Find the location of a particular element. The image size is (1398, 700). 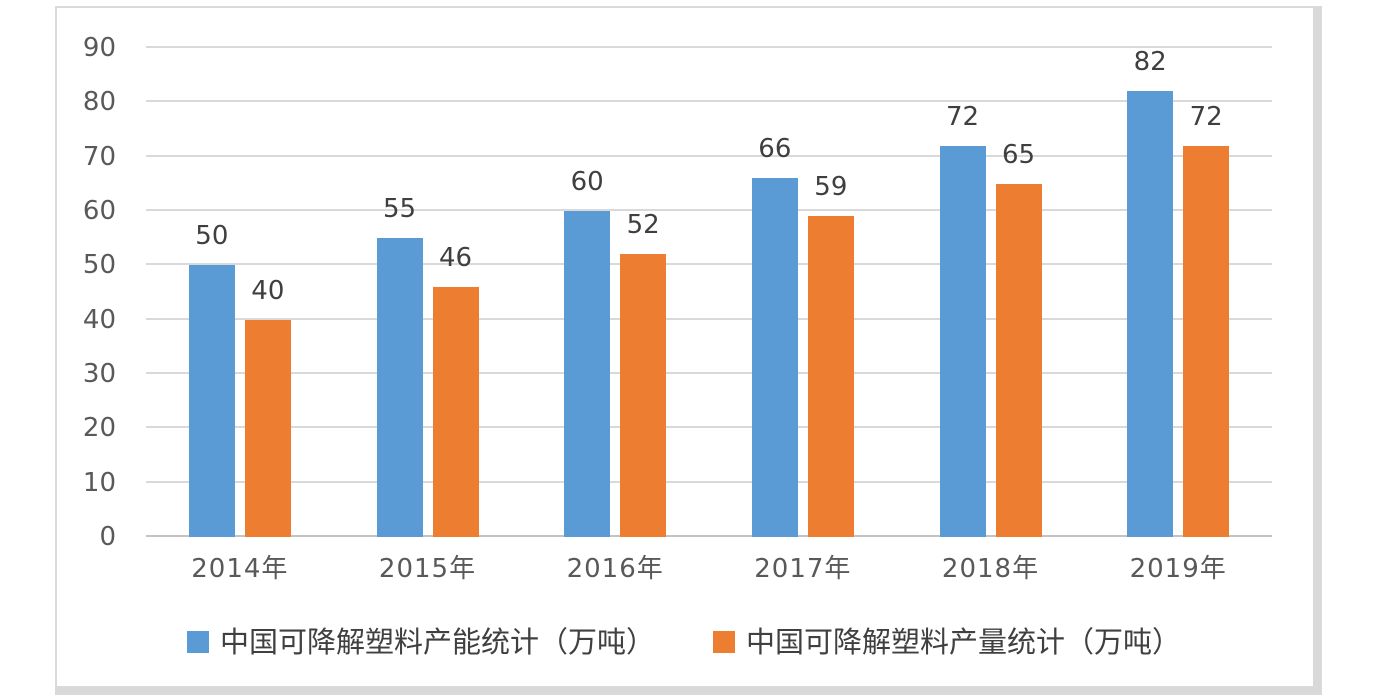

y-tick-label-70: 70 is located at coordinates (99, 156).